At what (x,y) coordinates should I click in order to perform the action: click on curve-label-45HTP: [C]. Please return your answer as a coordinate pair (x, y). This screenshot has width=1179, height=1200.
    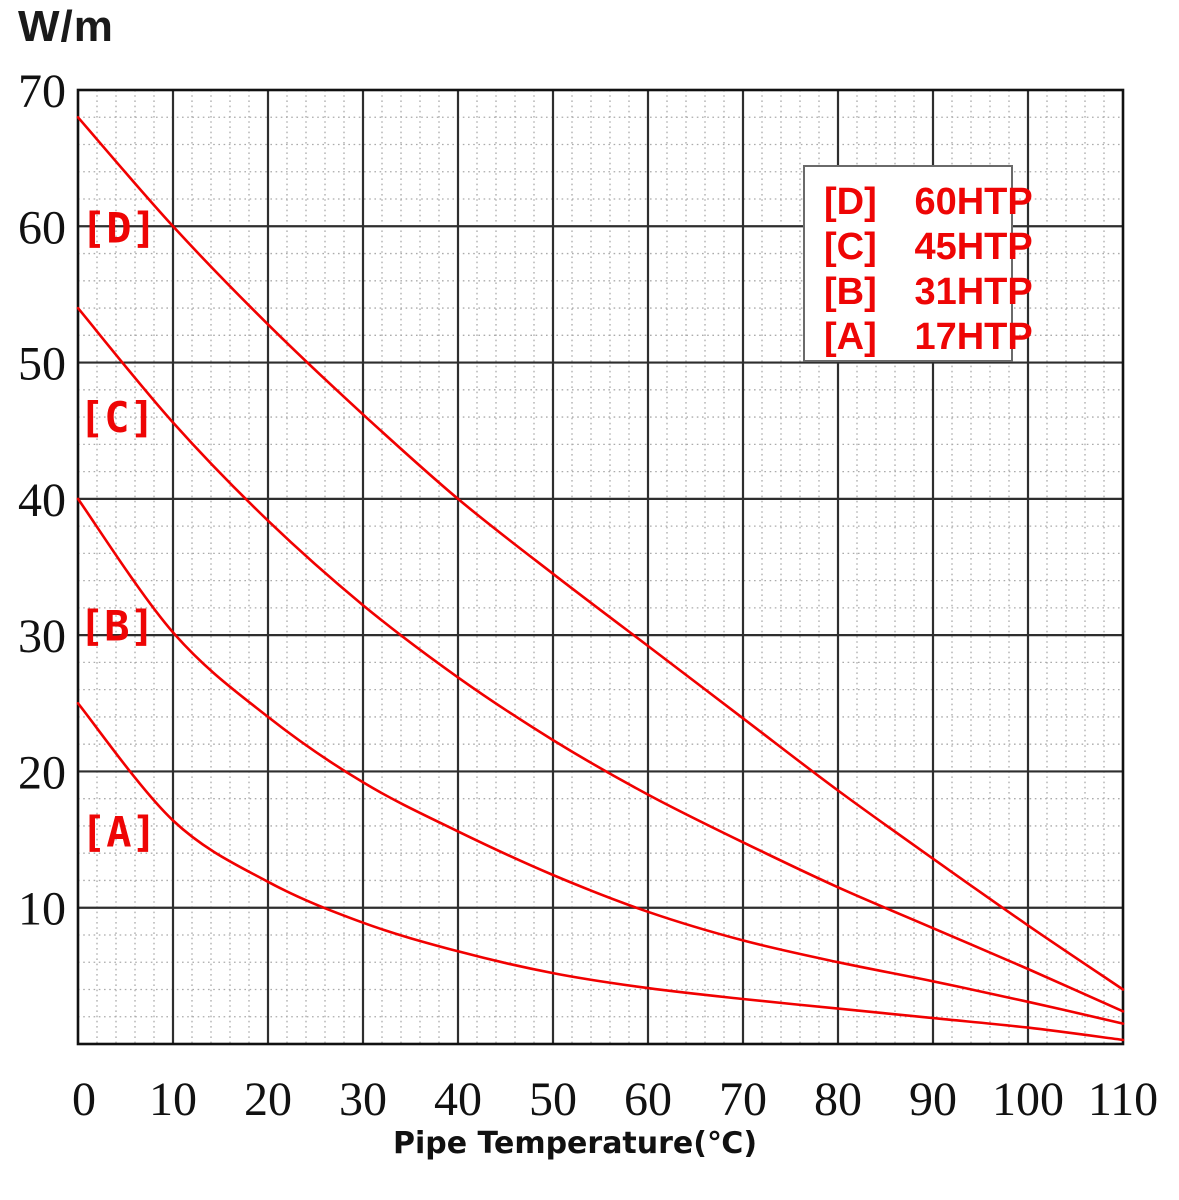
    Looking at the image, I should click on (117, 417).